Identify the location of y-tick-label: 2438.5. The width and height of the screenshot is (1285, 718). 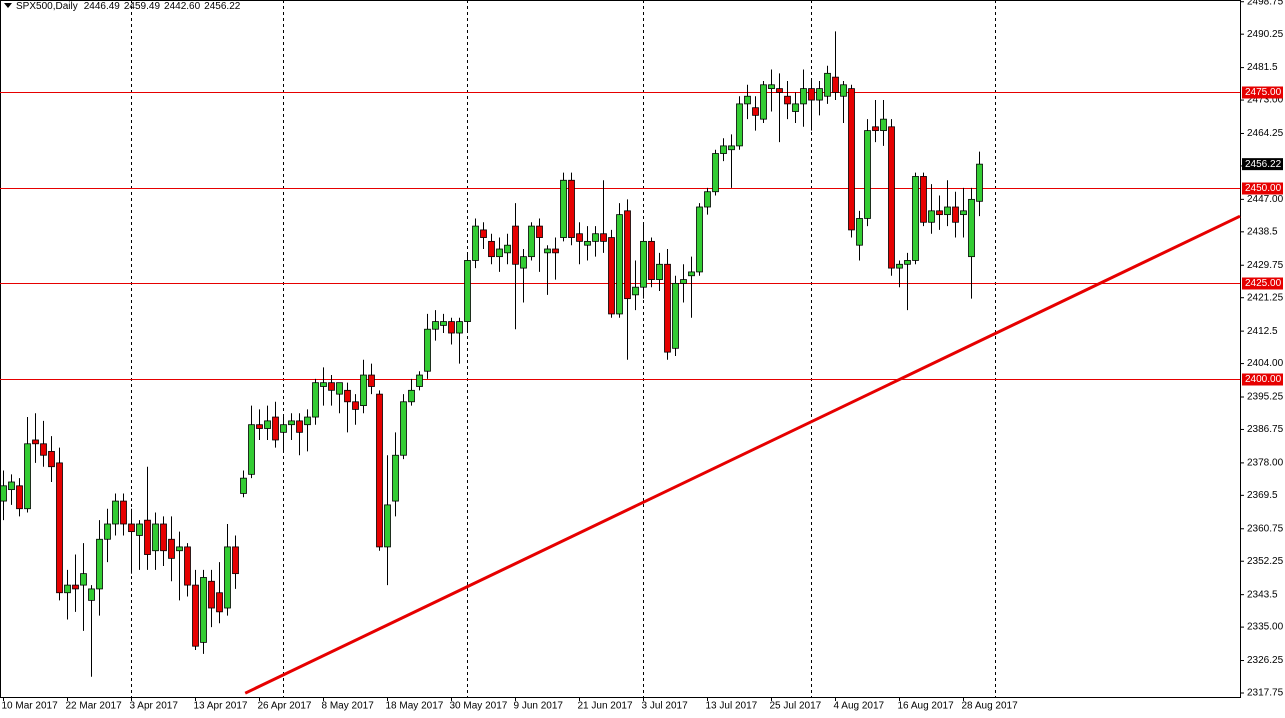
(1262, 231).